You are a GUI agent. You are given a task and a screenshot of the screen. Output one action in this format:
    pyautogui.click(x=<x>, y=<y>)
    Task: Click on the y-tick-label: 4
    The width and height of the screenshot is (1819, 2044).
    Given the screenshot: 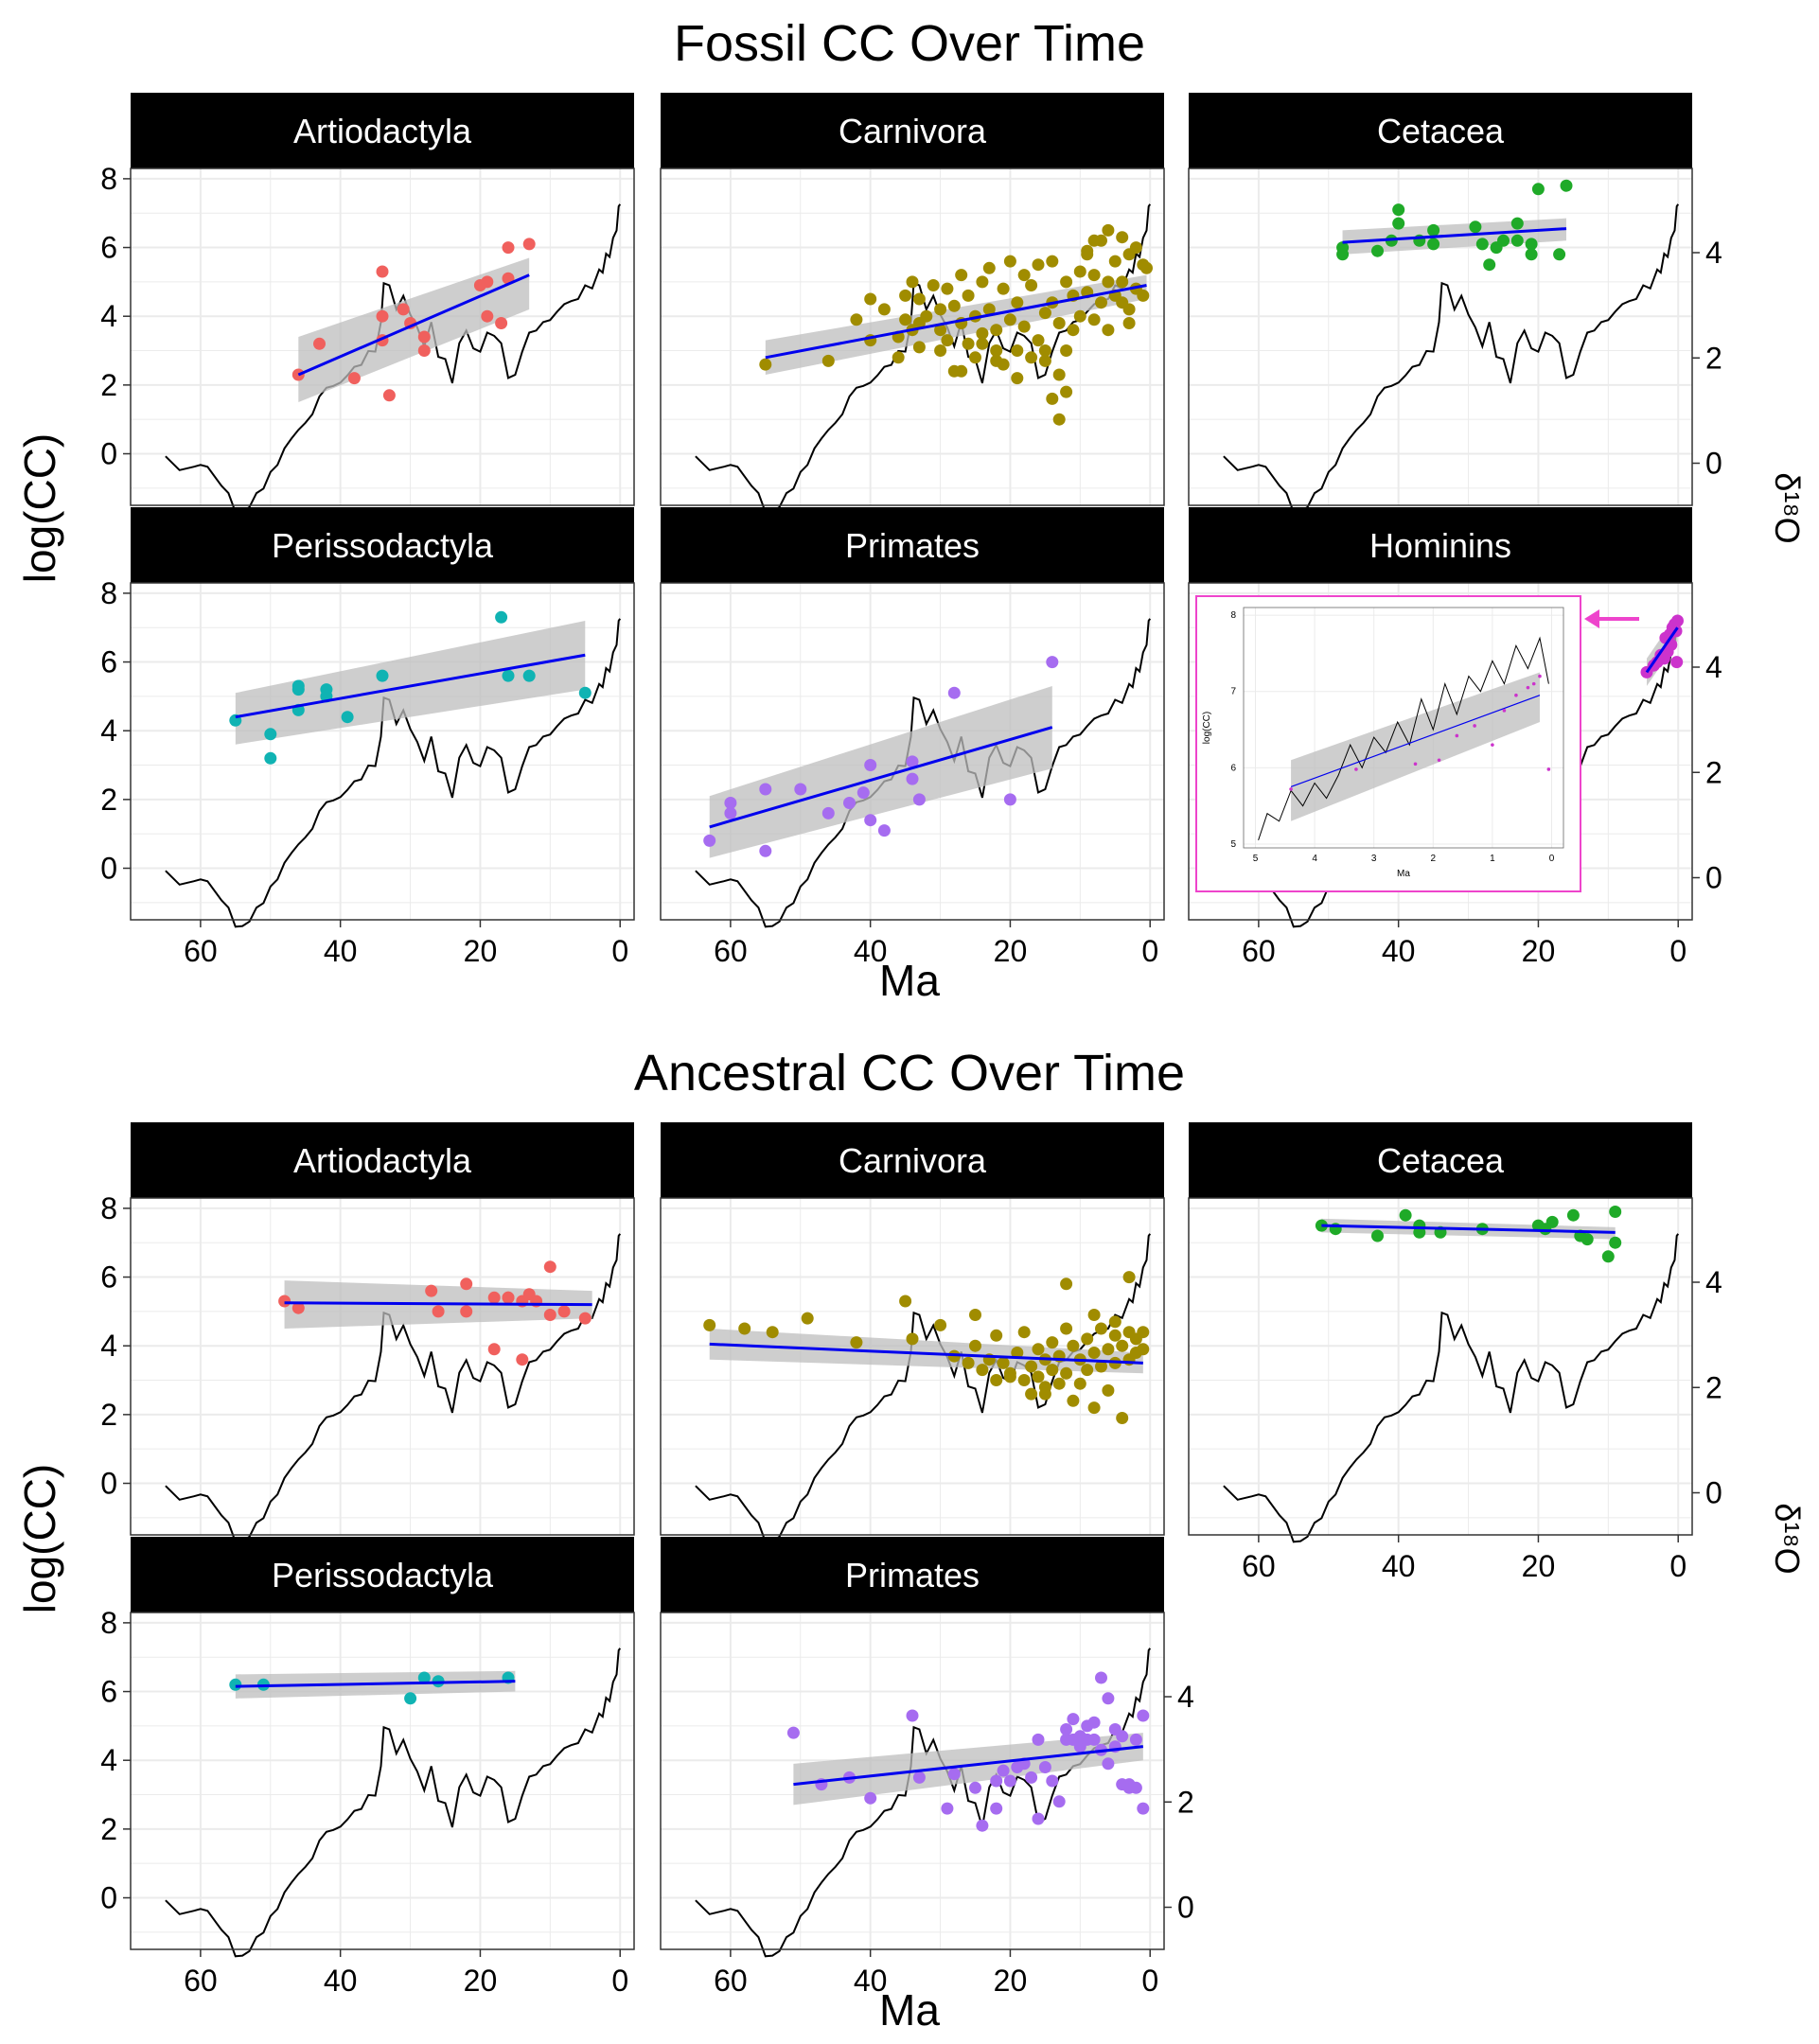 What is the action you would take?
    pyautogui.click(x=109, y=1760)
    